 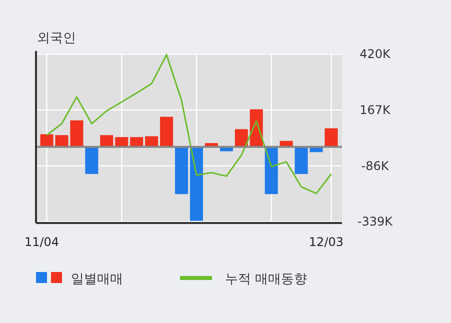 I want to click on x-tick-label: 12/03, so click(x=326, y=242).